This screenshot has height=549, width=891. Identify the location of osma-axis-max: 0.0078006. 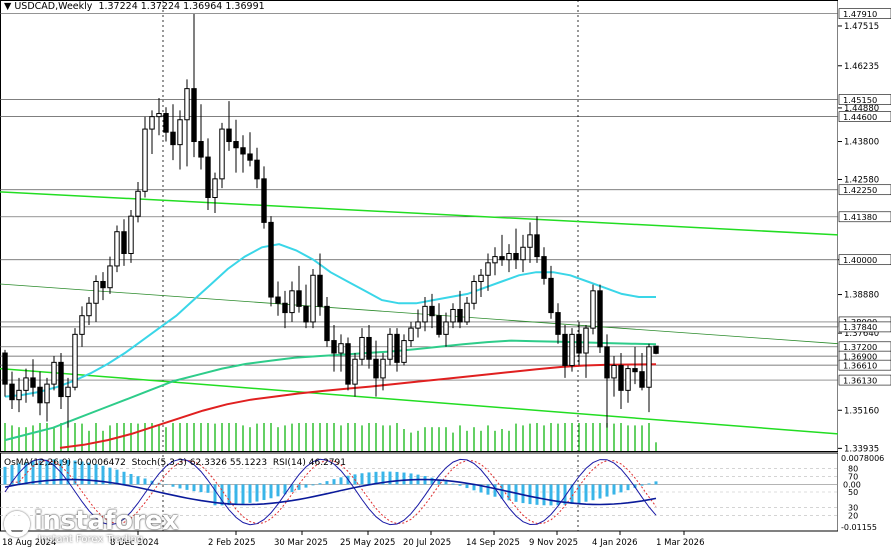
(862, 458).